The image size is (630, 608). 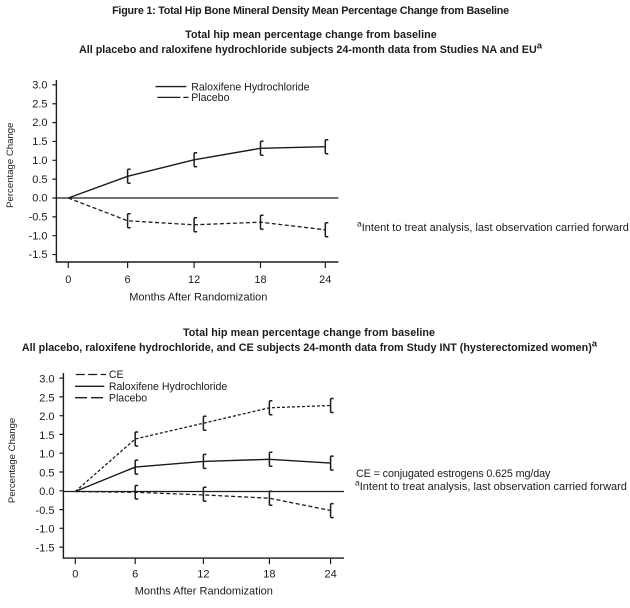 I want to click on svg-text: CE, so click(x=116, y=375).